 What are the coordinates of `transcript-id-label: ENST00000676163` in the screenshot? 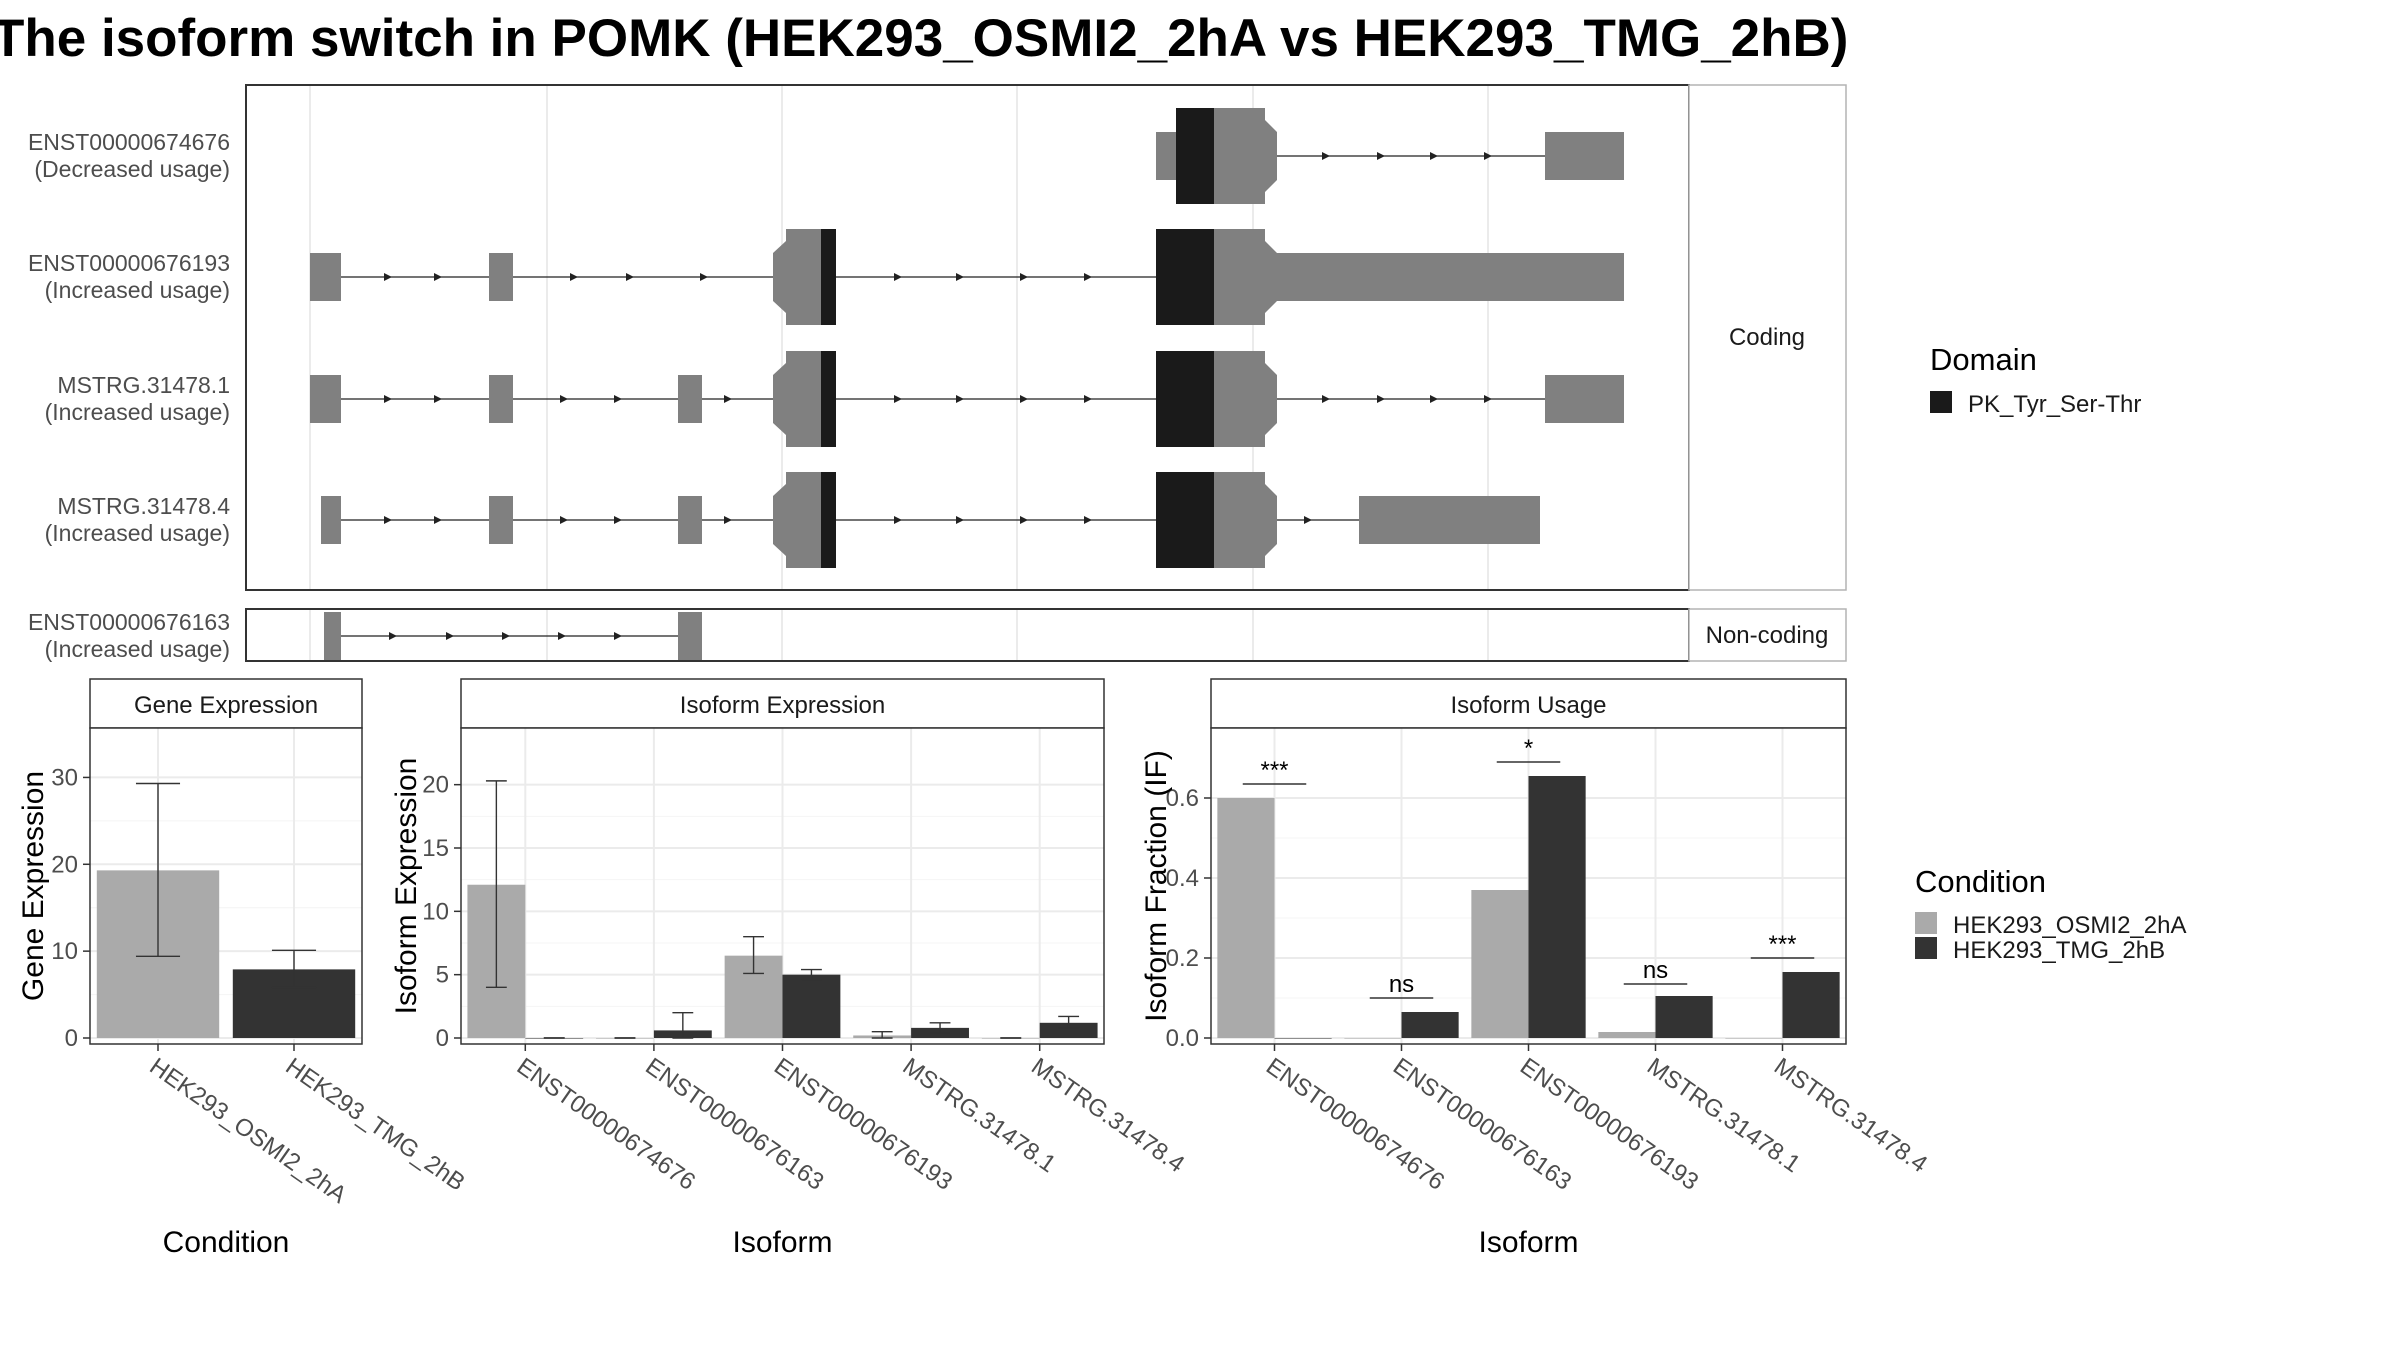 It's located at (129, 622).